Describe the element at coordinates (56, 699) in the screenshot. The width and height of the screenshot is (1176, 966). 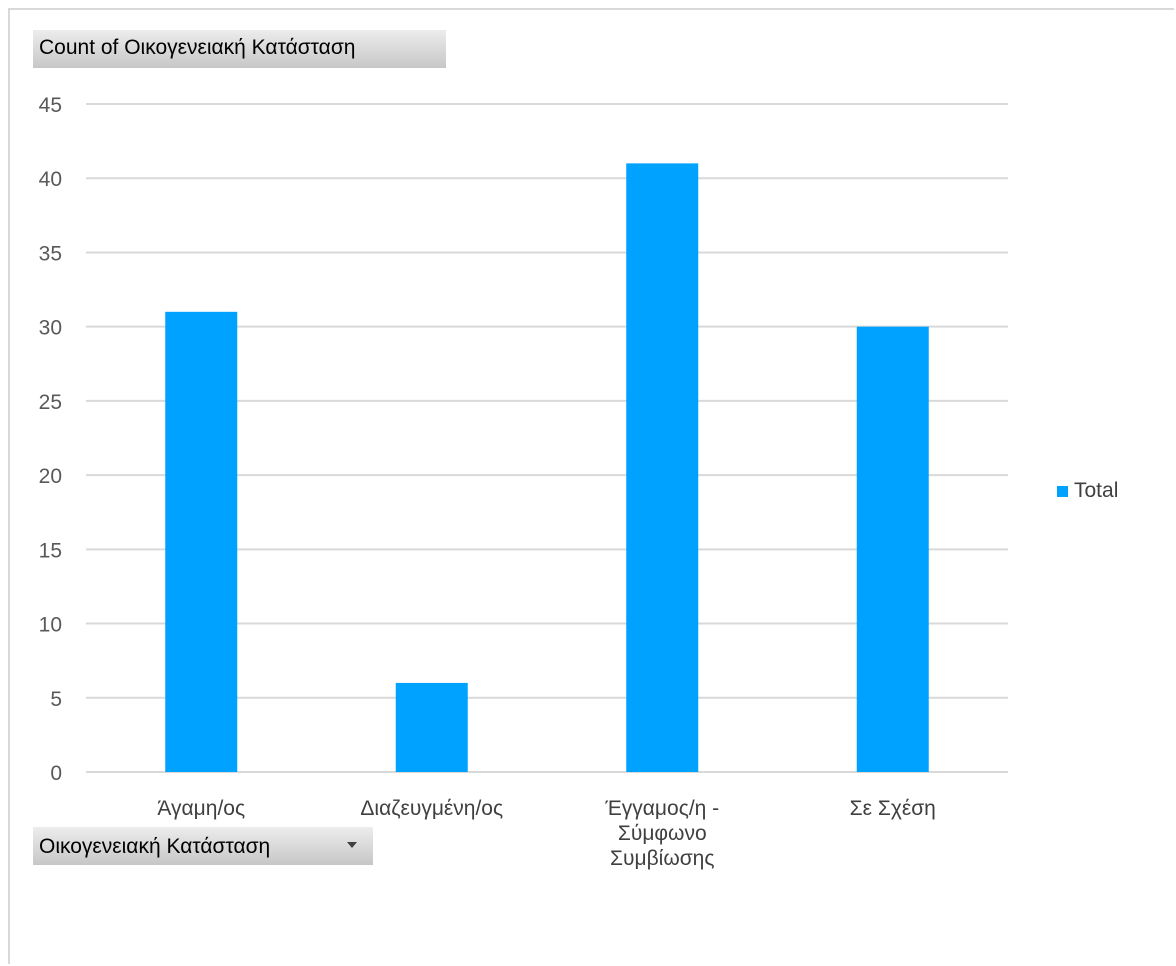
I see `y-tick-label: 5` at that location.